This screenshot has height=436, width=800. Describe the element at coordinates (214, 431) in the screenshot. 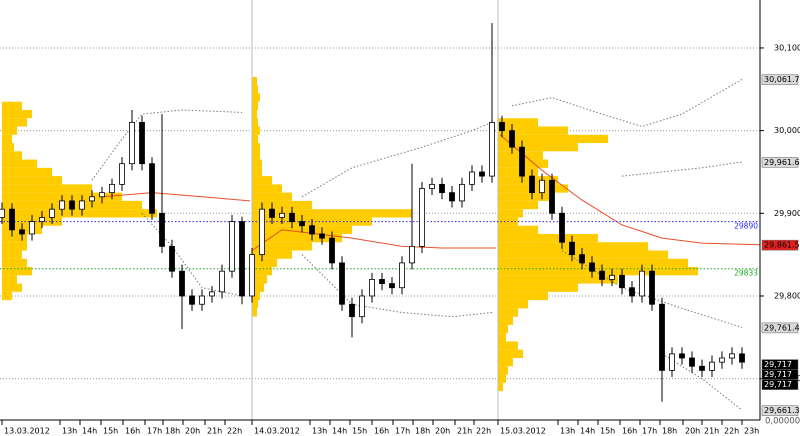

I see `x-tick-label: 21h` at that location.